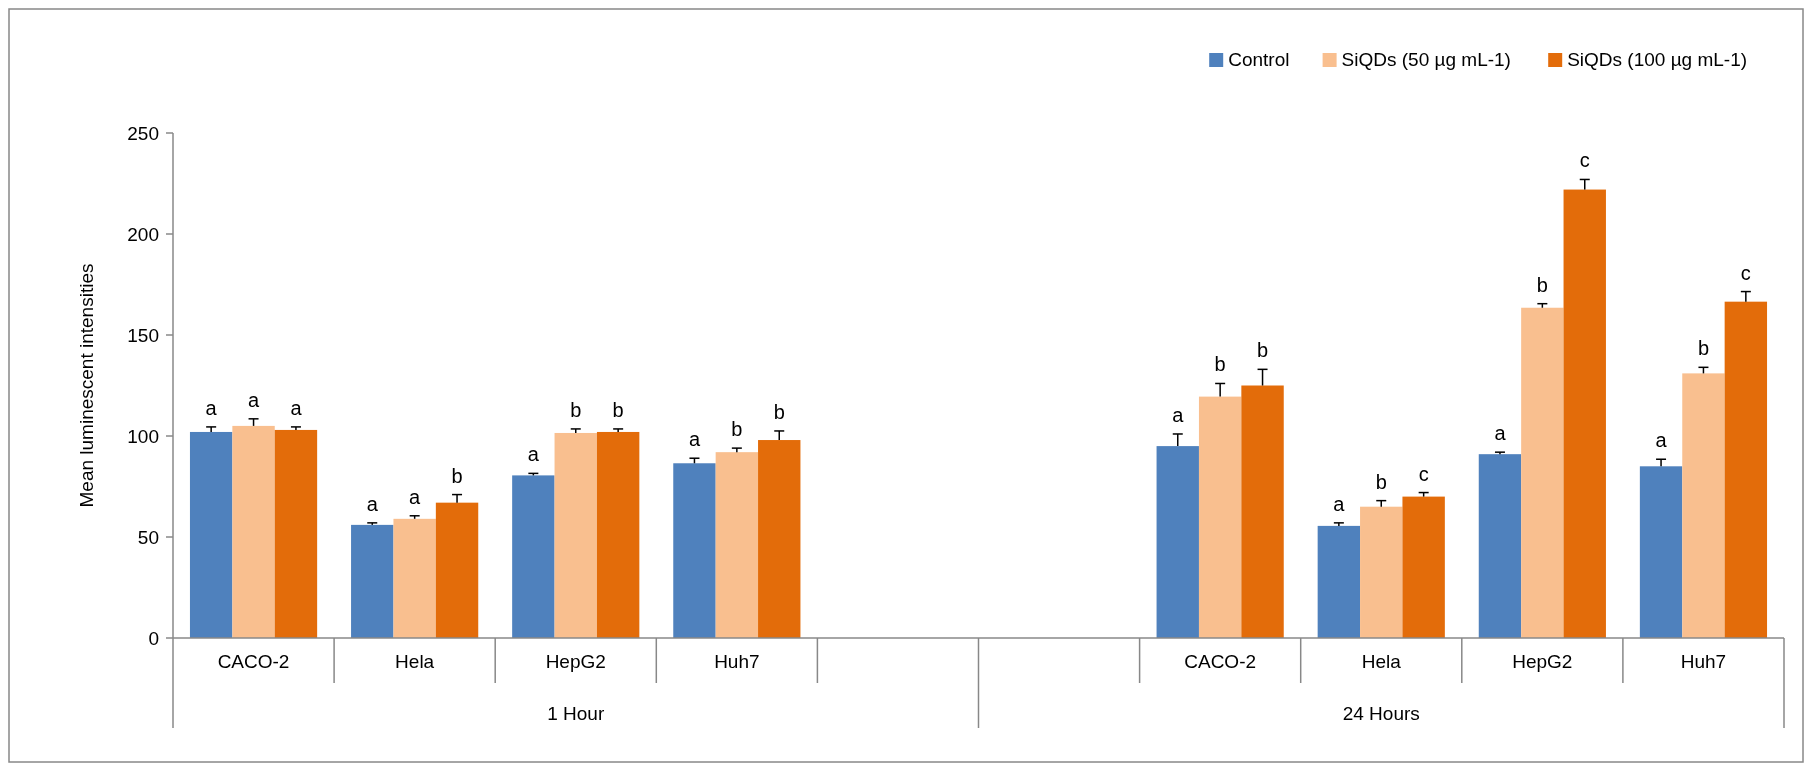 The height and width of the screenshot is (771, 1812). I want to click on text: 1 Hour, so click(576, 713).